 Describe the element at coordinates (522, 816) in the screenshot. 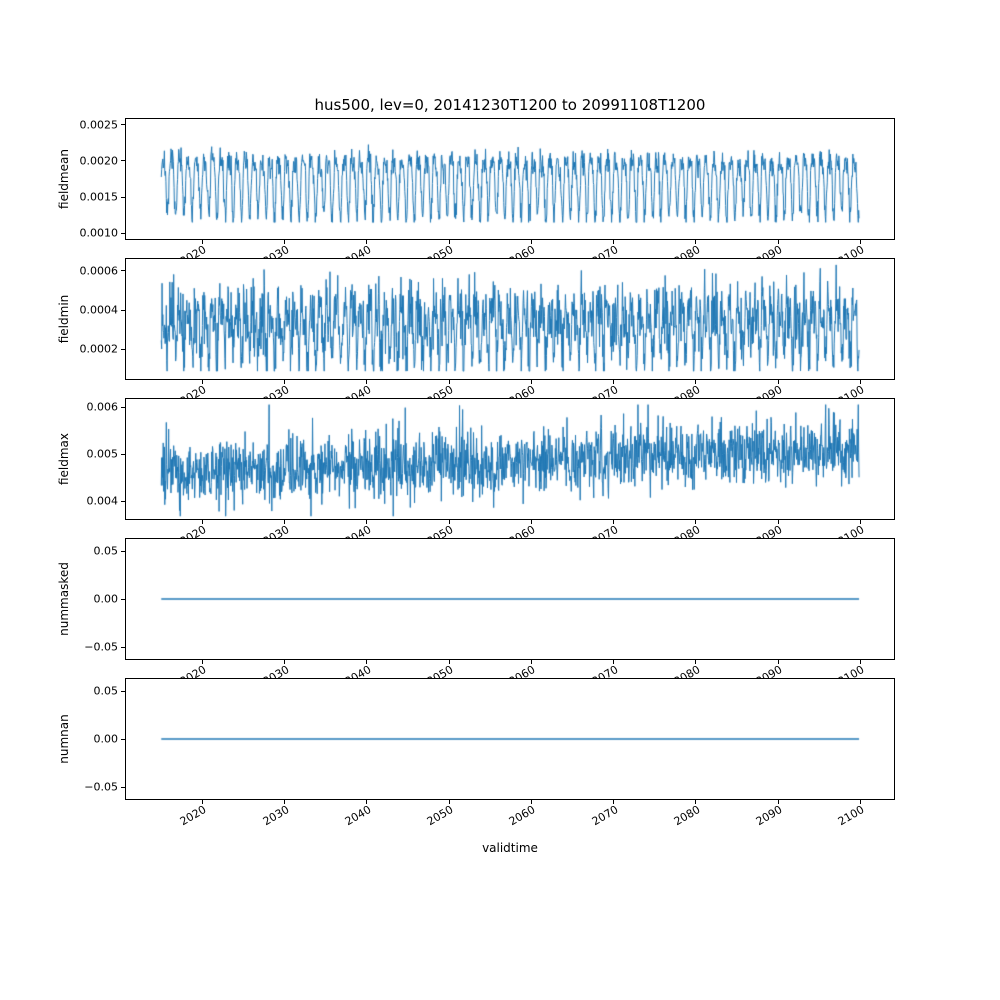

I see `x-tick-label: 2060` at that location.